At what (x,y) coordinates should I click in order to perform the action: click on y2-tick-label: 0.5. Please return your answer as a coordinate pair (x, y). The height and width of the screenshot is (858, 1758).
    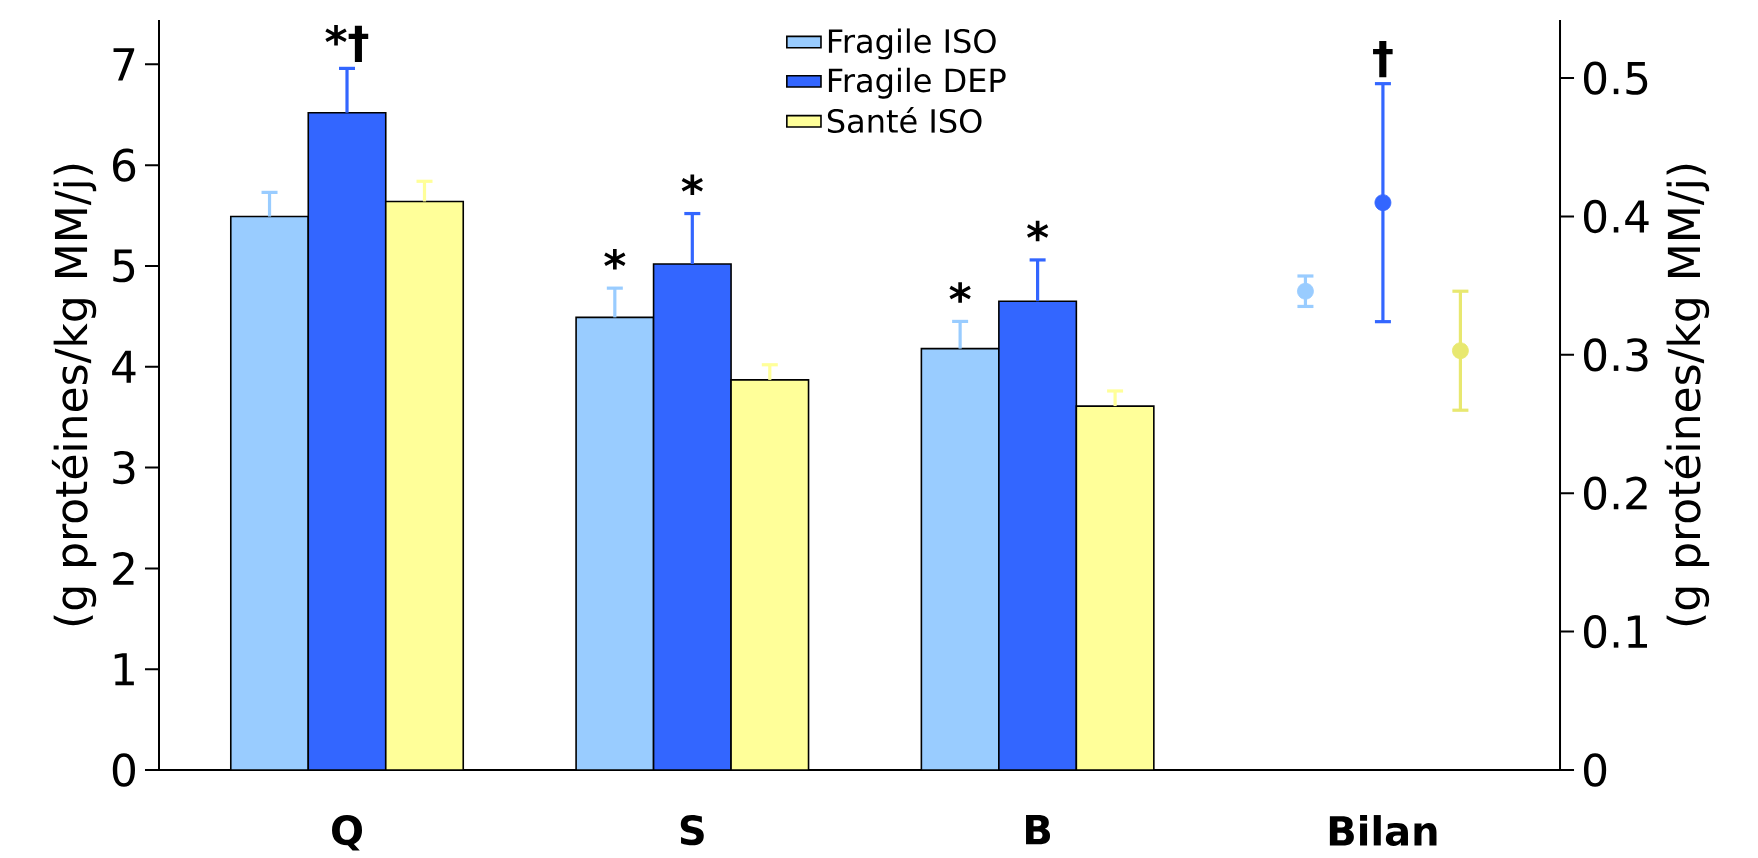
    Looking at the image, I should click on (1615, 78).